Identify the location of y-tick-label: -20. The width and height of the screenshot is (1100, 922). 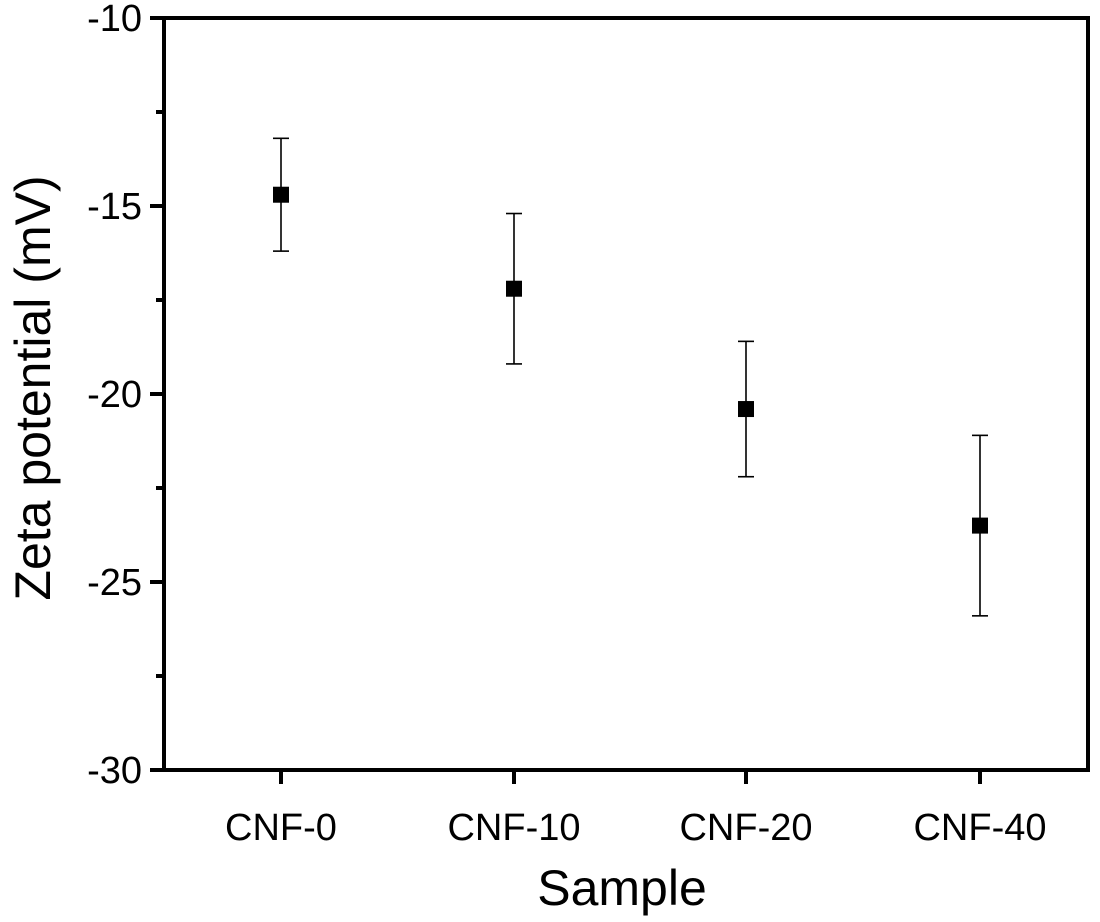
(114, 395).